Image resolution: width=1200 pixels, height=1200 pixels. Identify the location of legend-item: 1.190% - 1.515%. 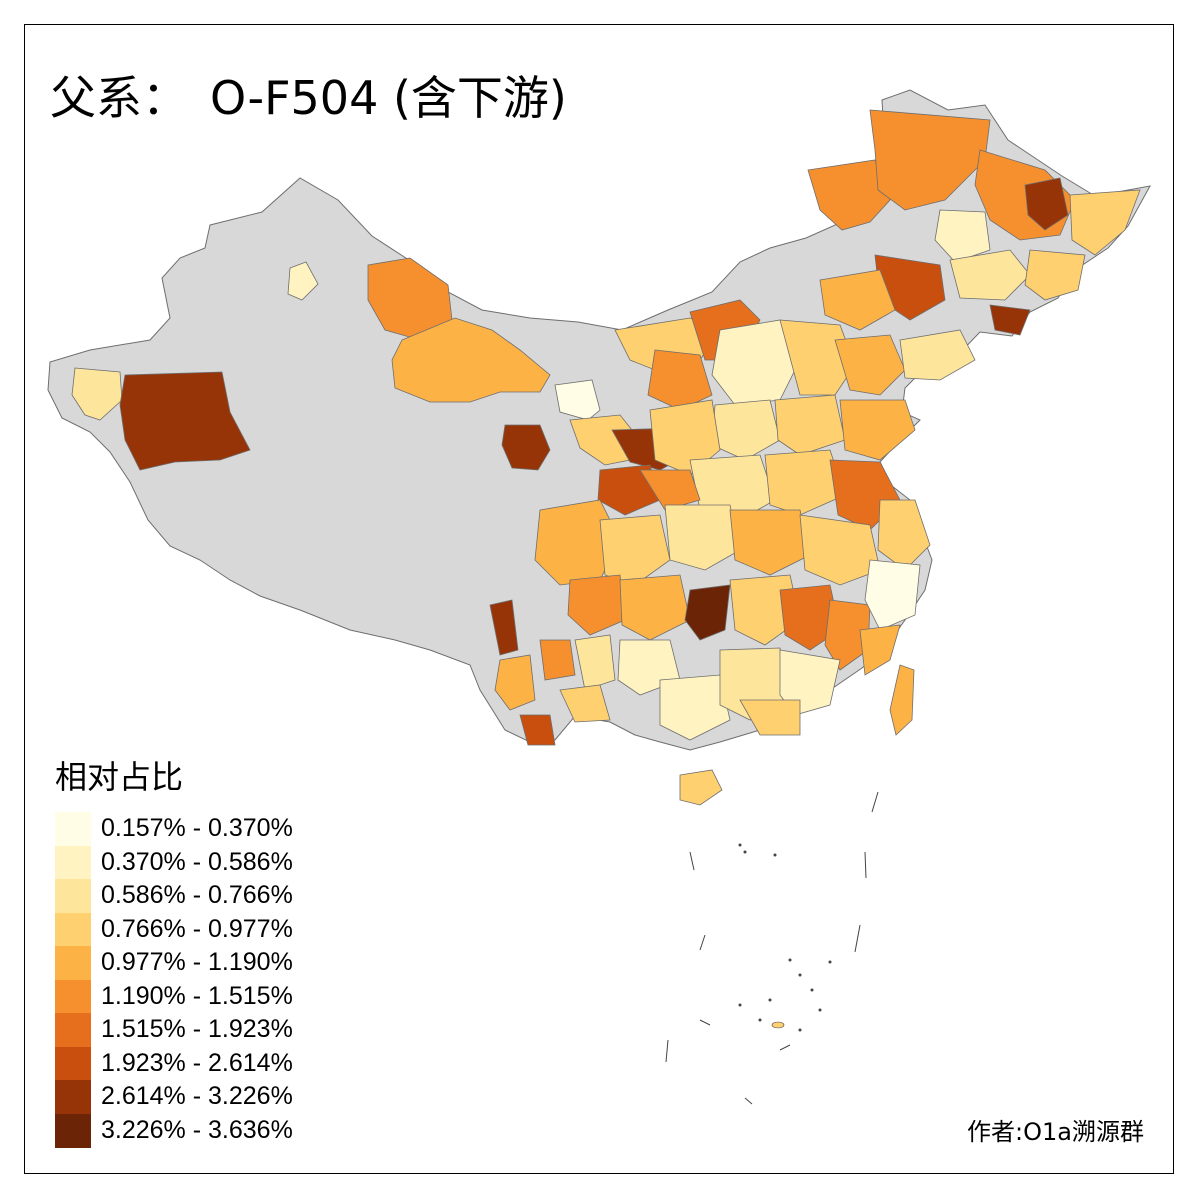
(174, 996).